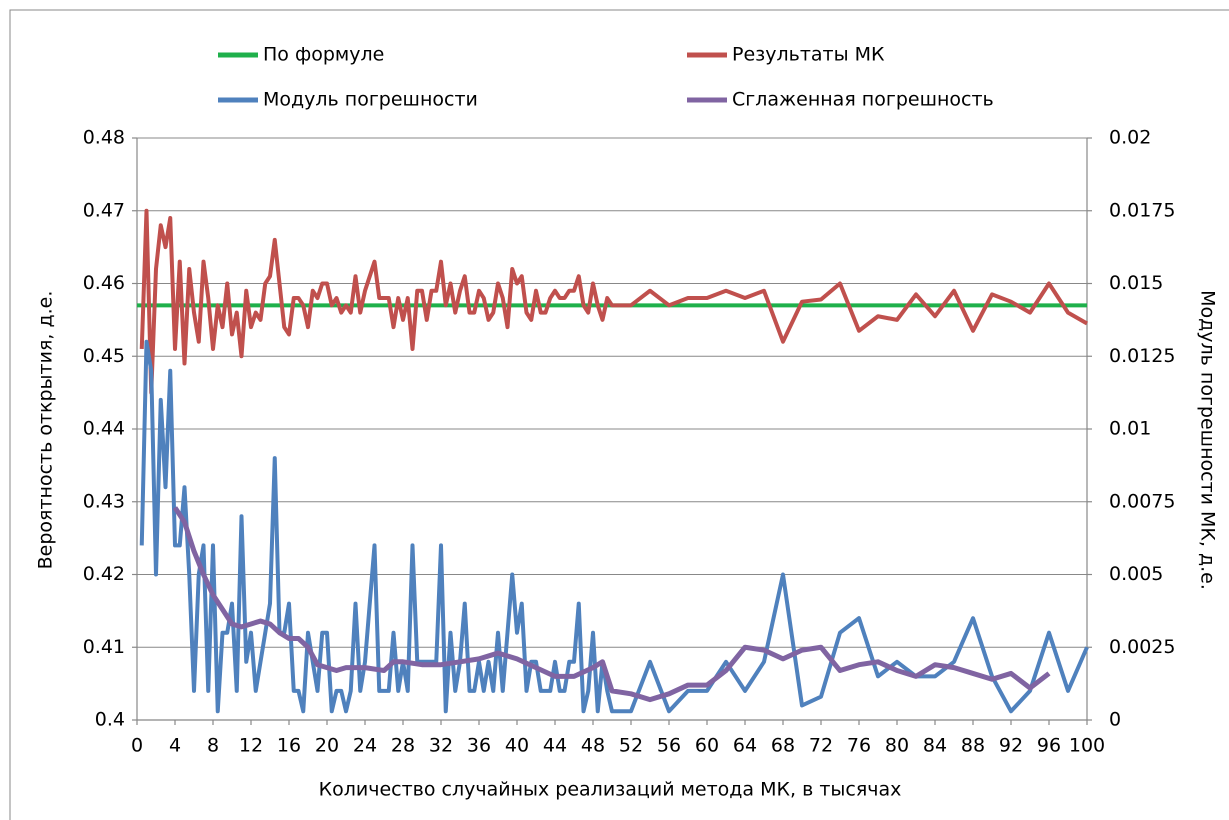  I want to click on y-tick-label: 0.4, so click(110, 720).